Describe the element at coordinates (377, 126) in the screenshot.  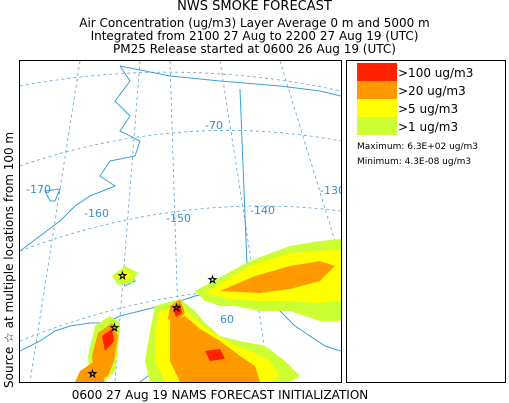
I see `legend-swatch-lime` at that location.